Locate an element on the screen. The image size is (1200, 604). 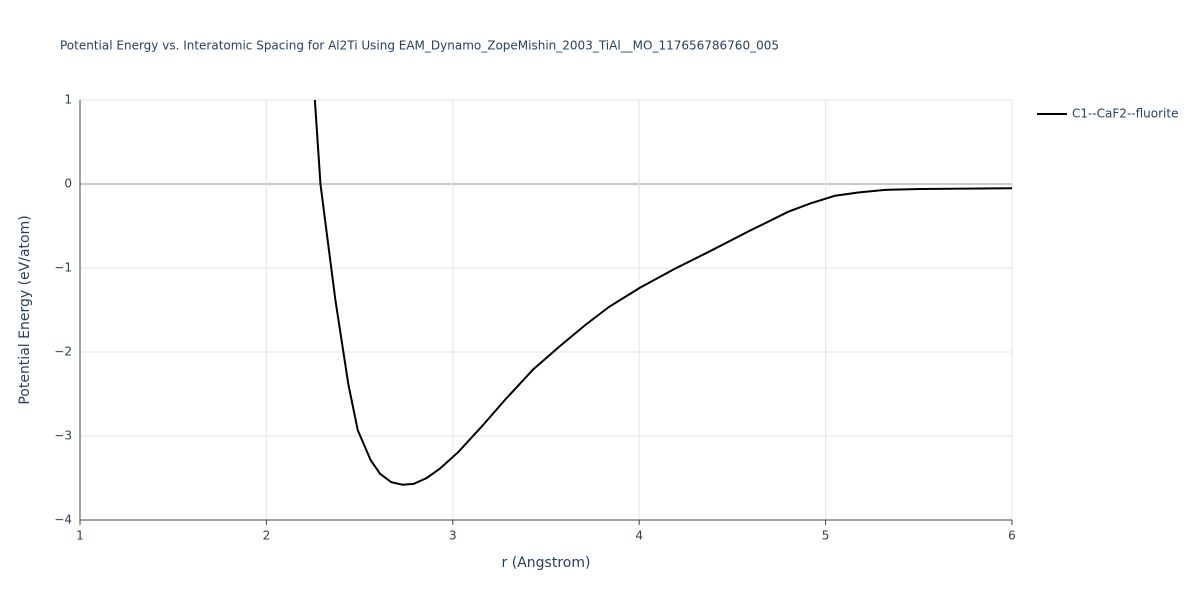
x-axis-title: r (Angstrom) is located at coordinates (546, 563).